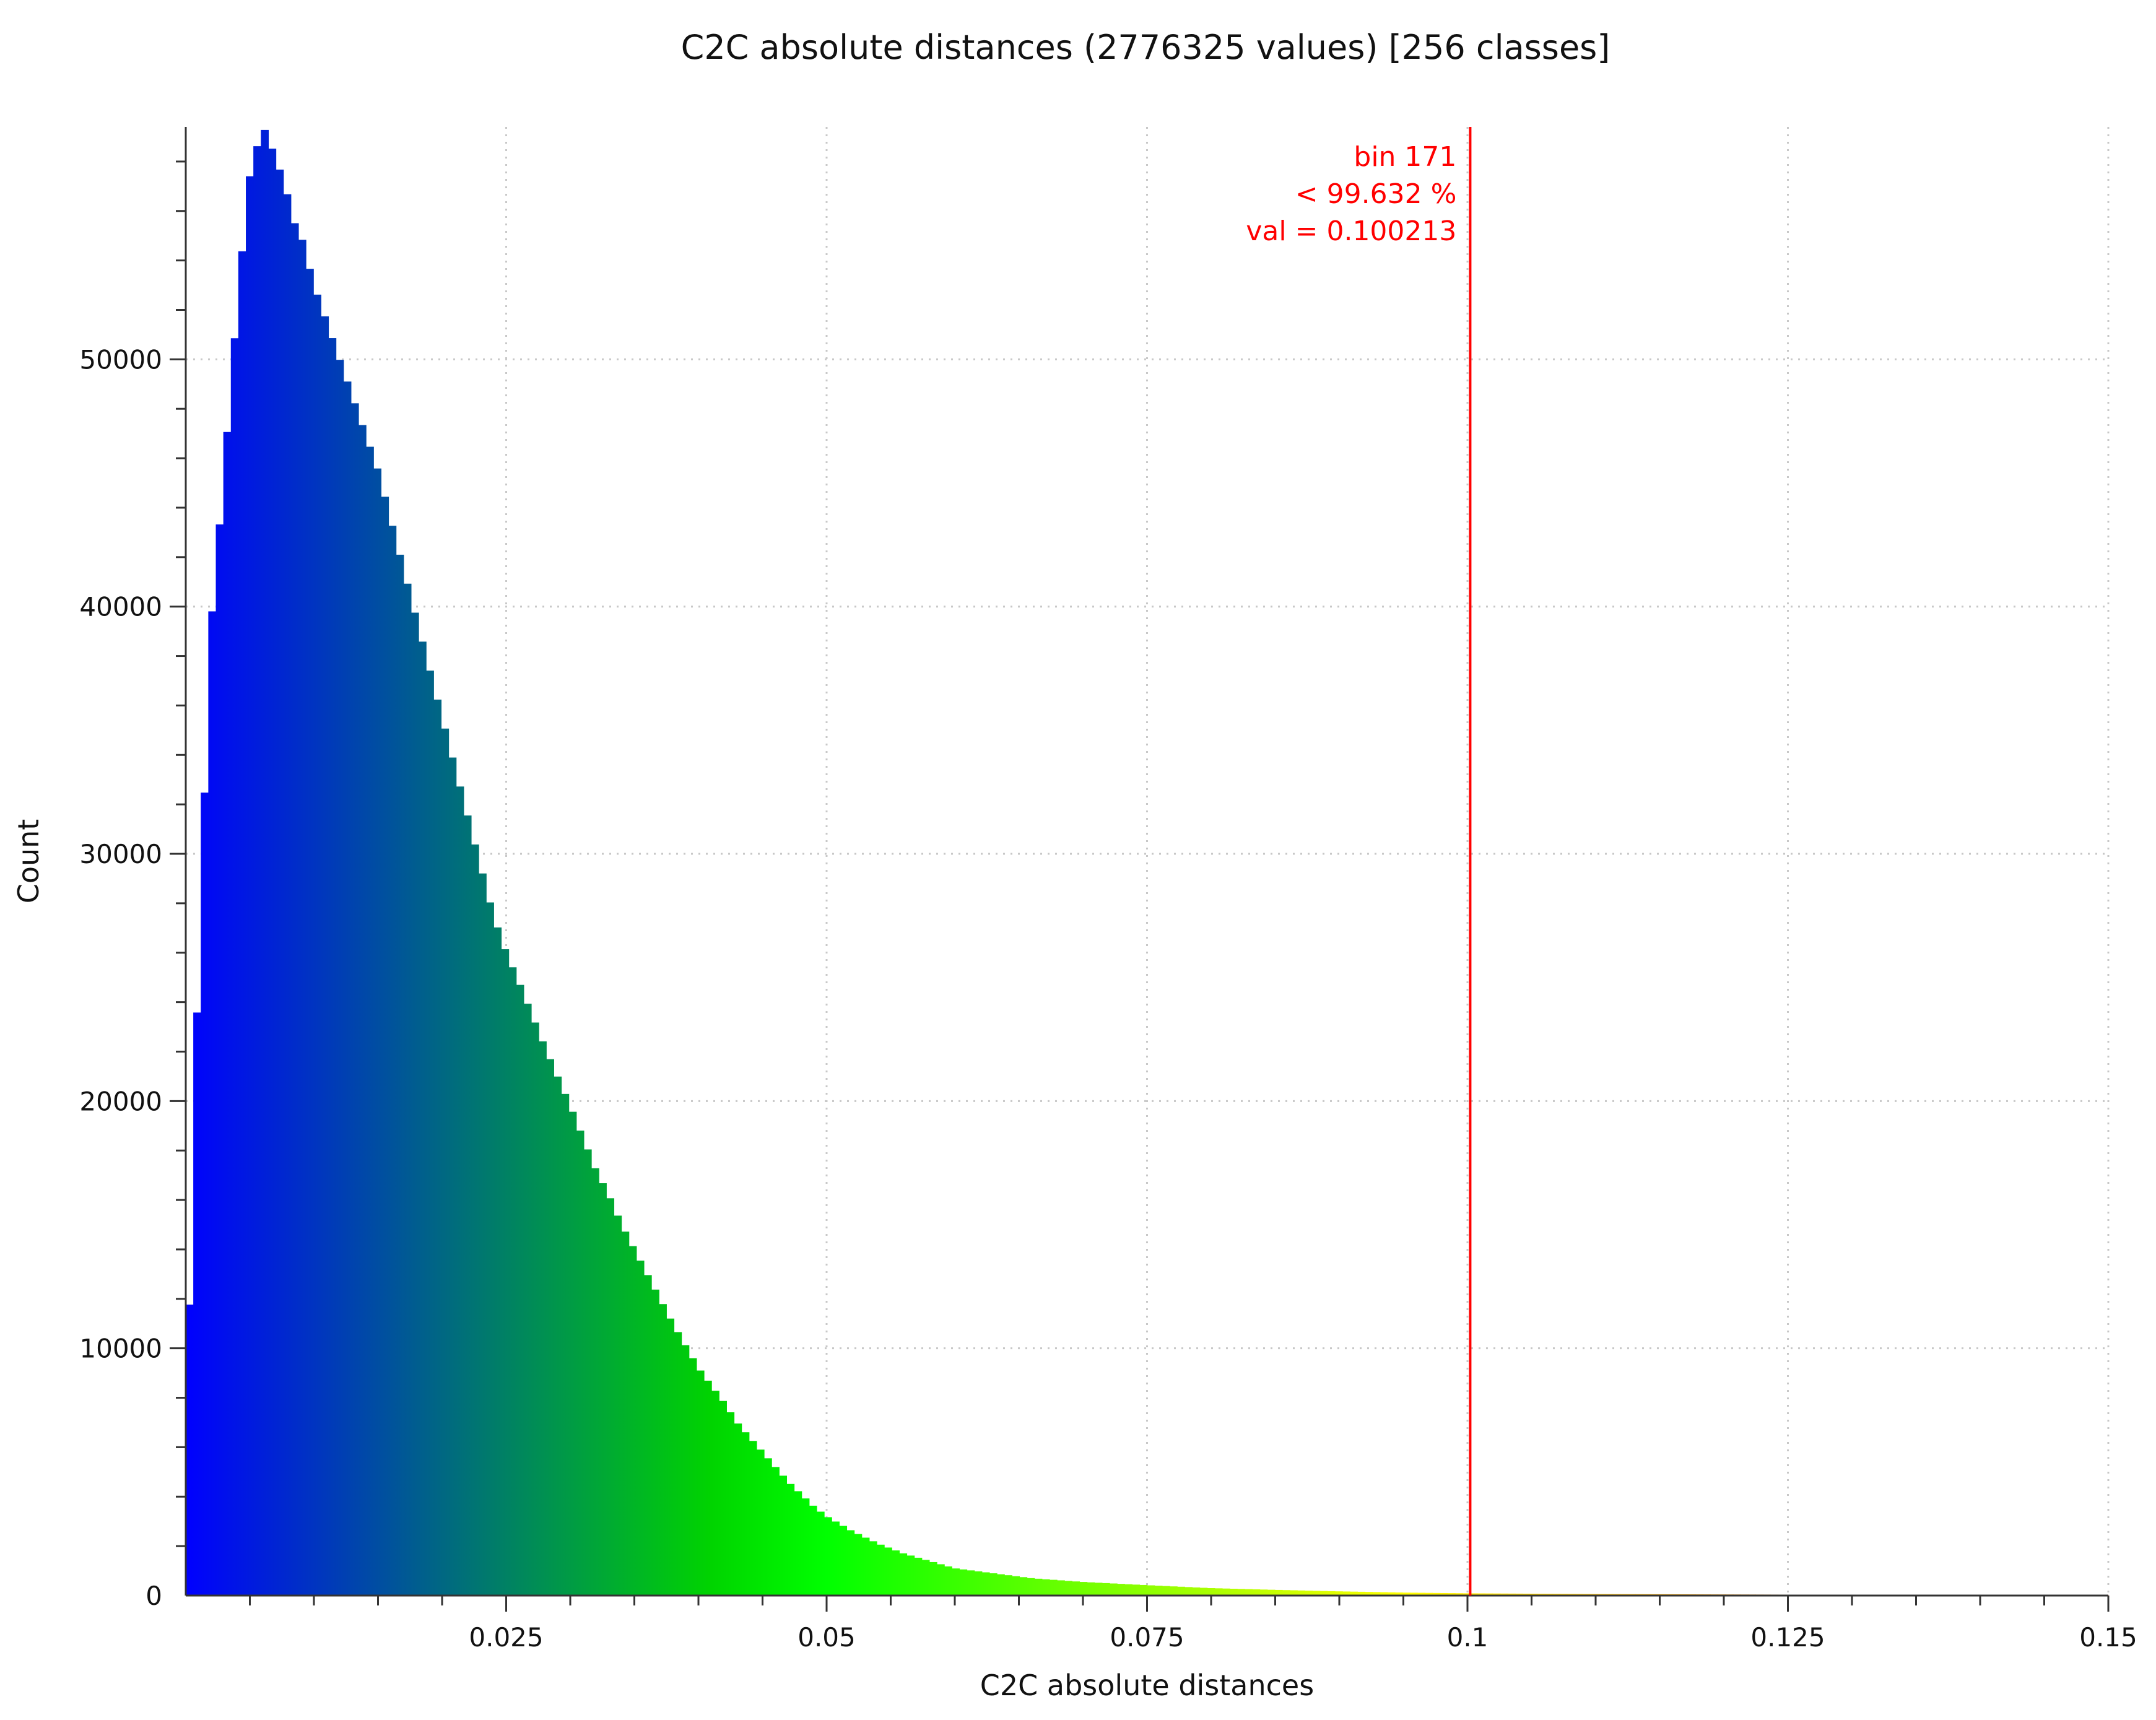 The image size is (2156, 1720). I want to click on x-tick-label: 0.1, so click(1468, 1637).